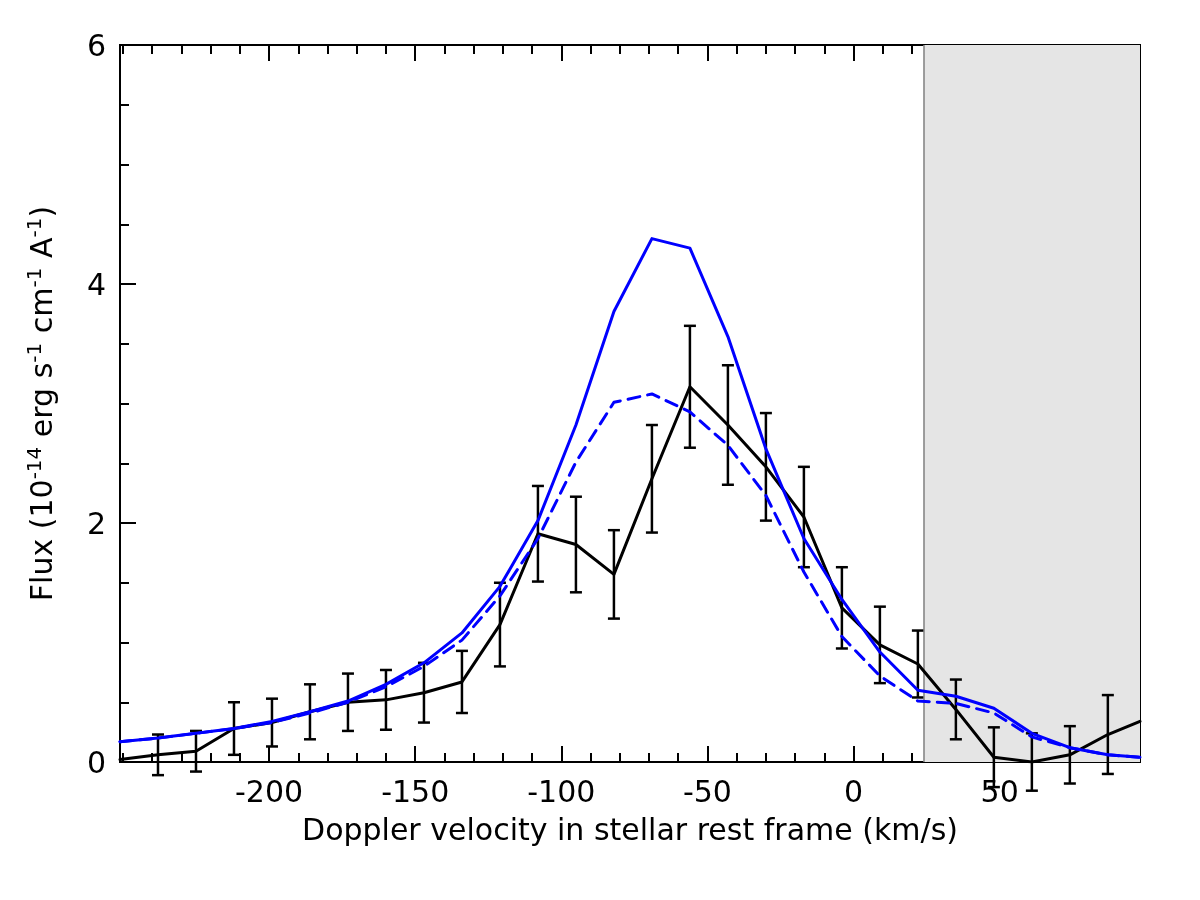  What do you see at coordinates (269, 791) in the screenshot?
I see `x-tick-label: -200` at bounding box center [269, 791].